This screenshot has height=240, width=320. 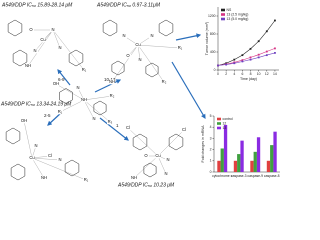 I want to click on x-tick-label: 12, so click(x=267, y=74).